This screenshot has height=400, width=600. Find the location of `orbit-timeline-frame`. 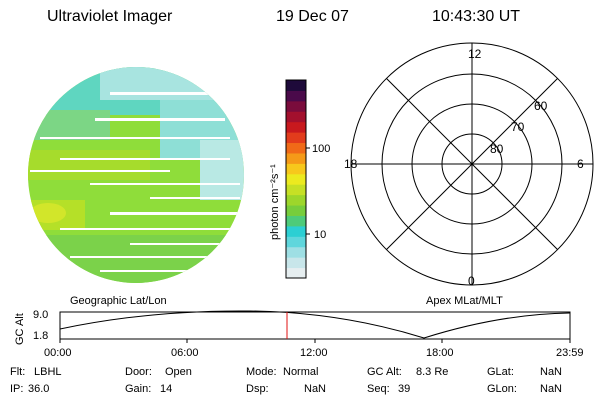

orbit-timeline-frame is located at coordinates (315, 325).